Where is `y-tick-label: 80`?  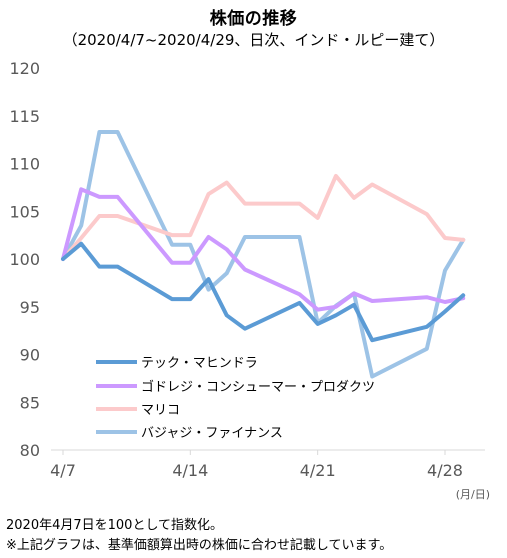
y-tick-label: 80 is located at coordinates (30, 450).